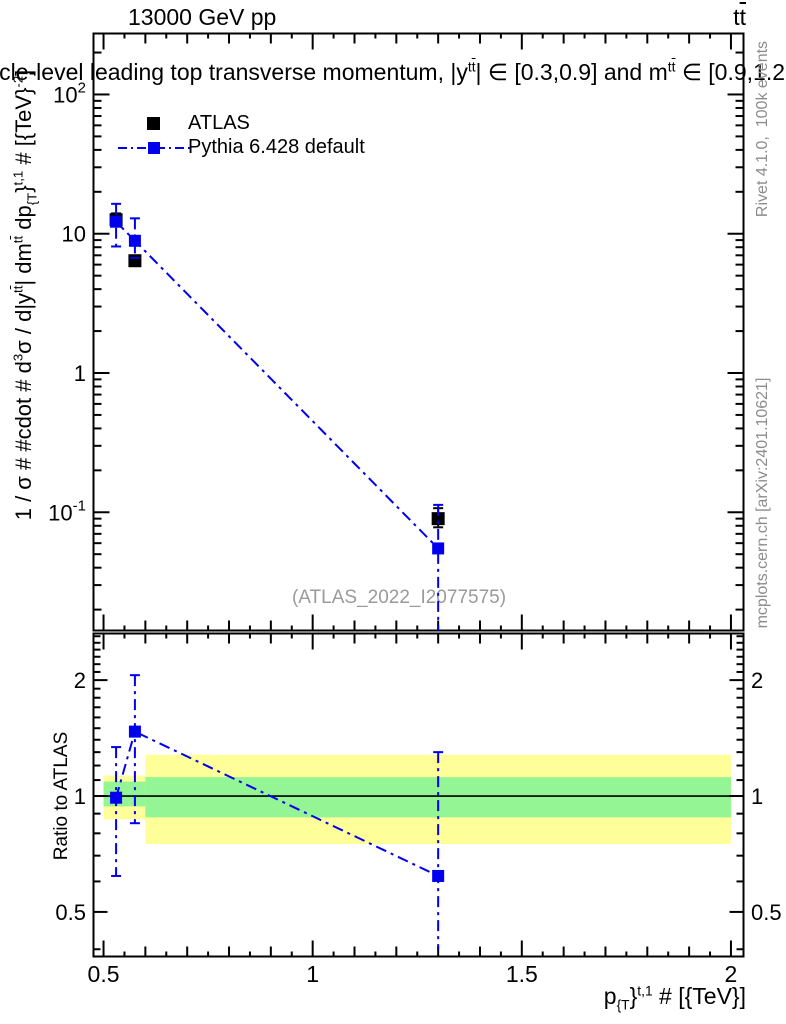  Describe the element at coordinates (69, 93) in the screenshot. I see `svg-text: 10²` at that location.